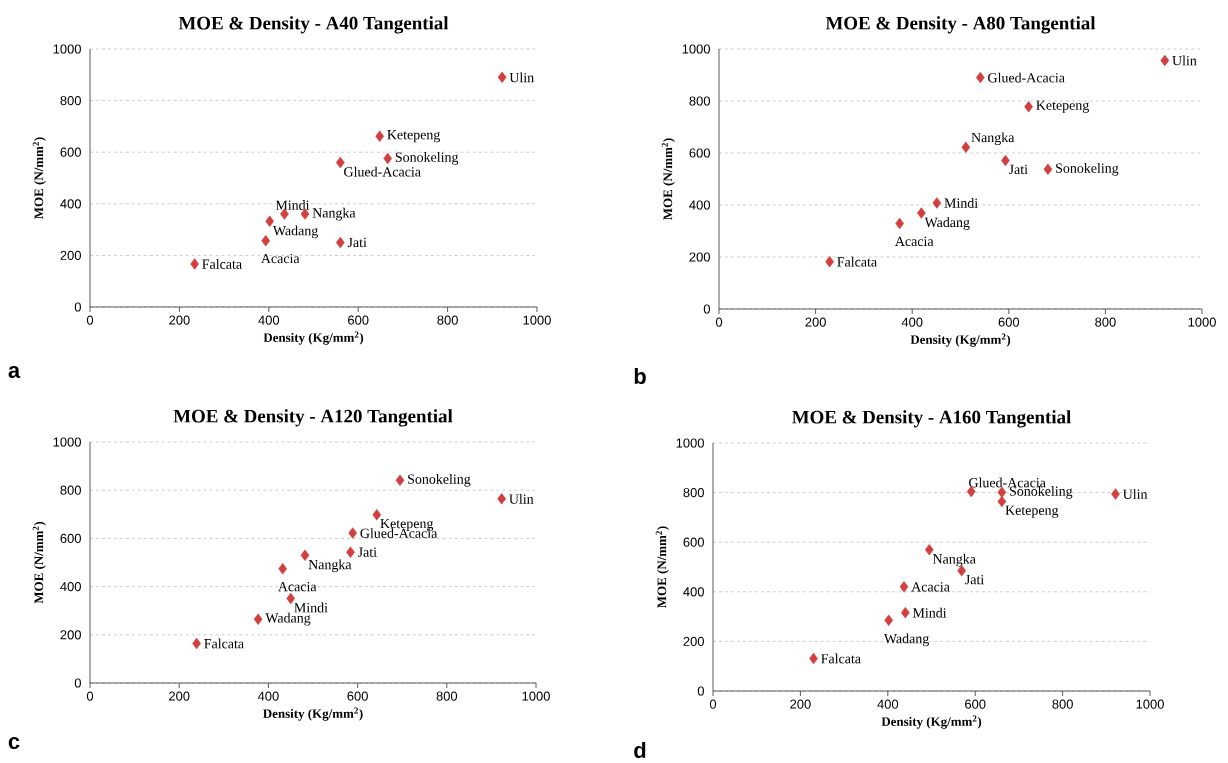 This screenshot has width=1228, height=763. I want to click on chart-title: MOE & Density - A40 Tangential, so click(313, 25).